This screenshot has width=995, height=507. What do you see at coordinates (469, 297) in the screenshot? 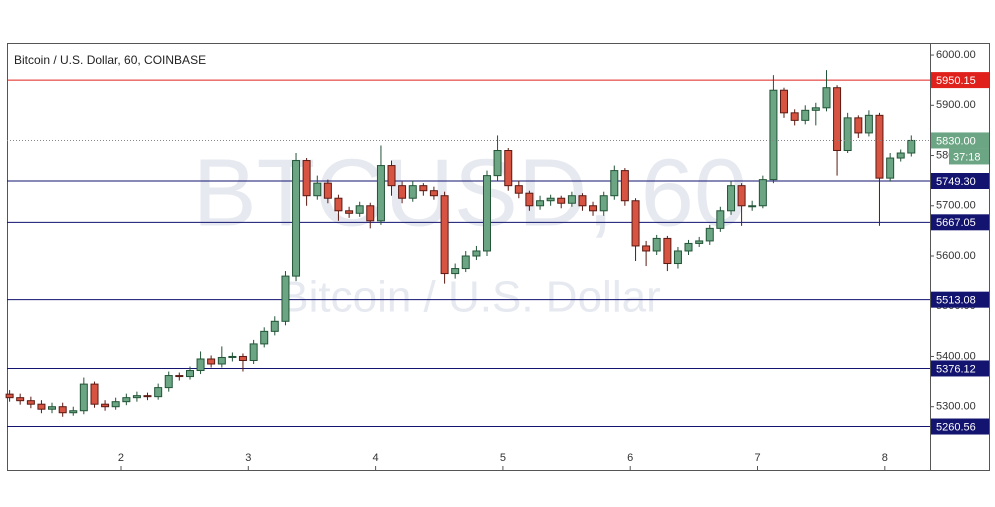
I see `watermark-subtitle: Bitcoin / U.S. Dollar` at bounding box center [469, 297].